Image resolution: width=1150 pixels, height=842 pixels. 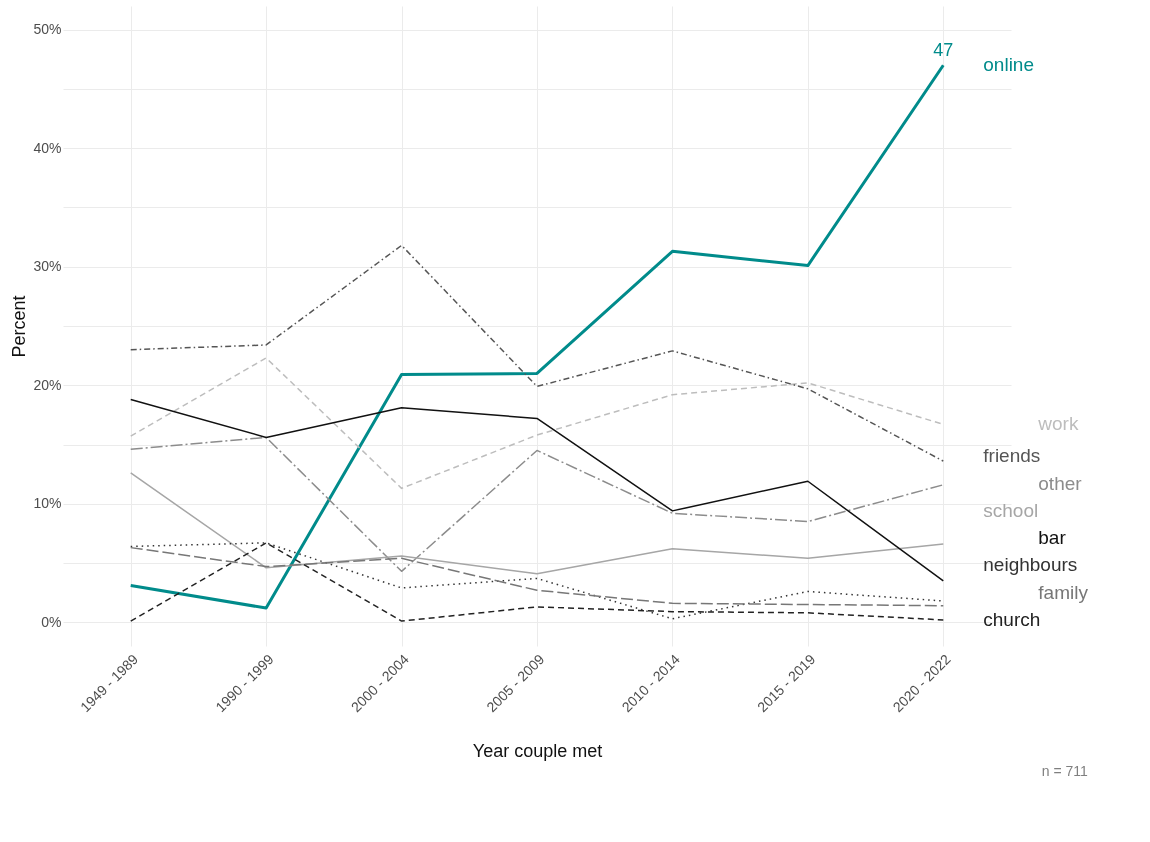 I want to click on y-tick-label: 30%, so click(x=47, y=266).